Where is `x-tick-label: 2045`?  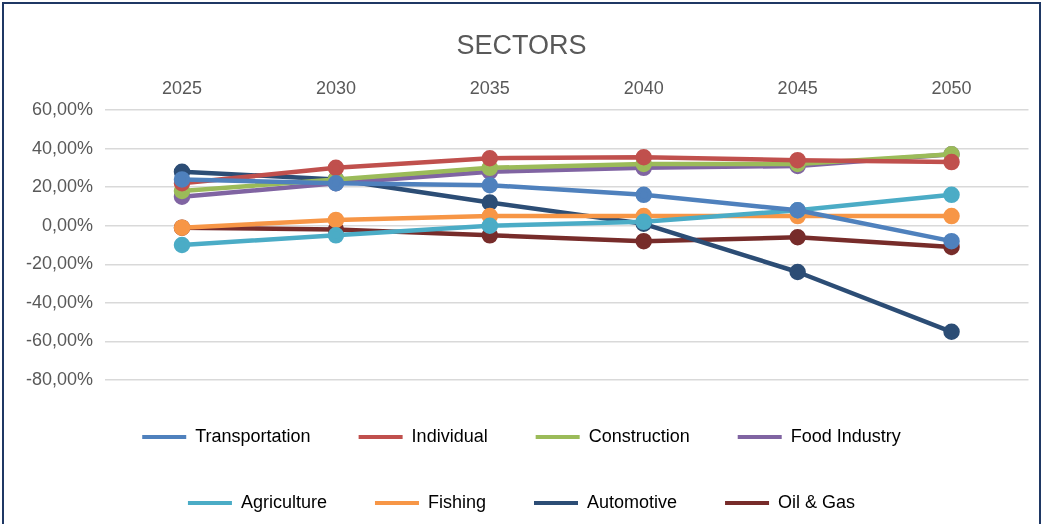
x-tick-label: 2045 is located at coordinates (797, 88).